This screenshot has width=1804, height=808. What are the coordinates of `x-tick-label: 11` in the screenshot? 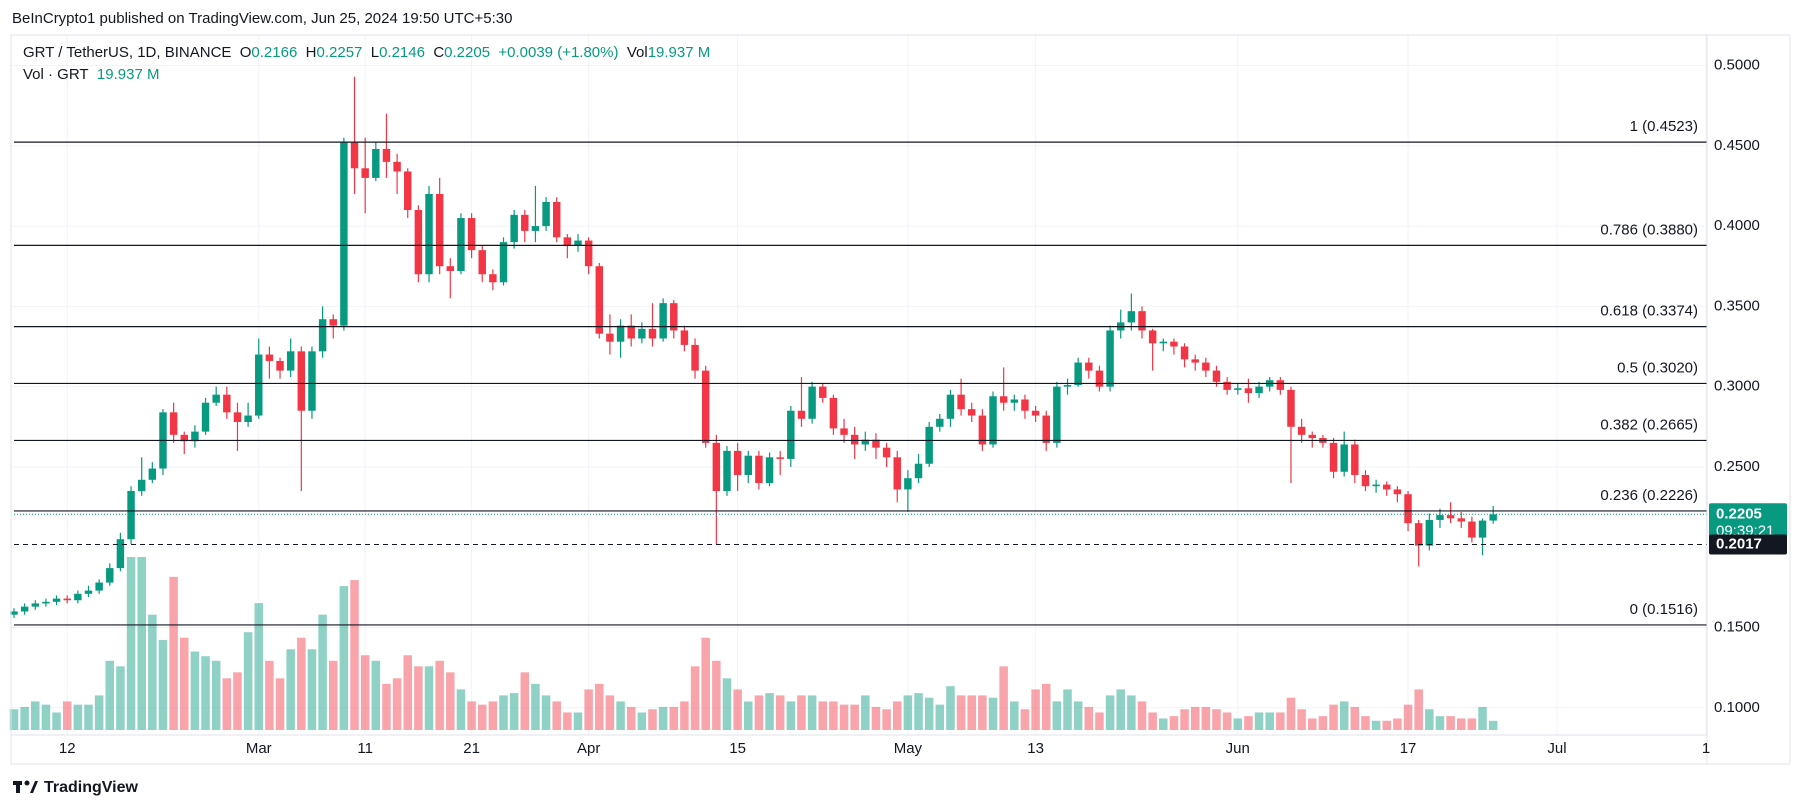 It's located at (365, 748).